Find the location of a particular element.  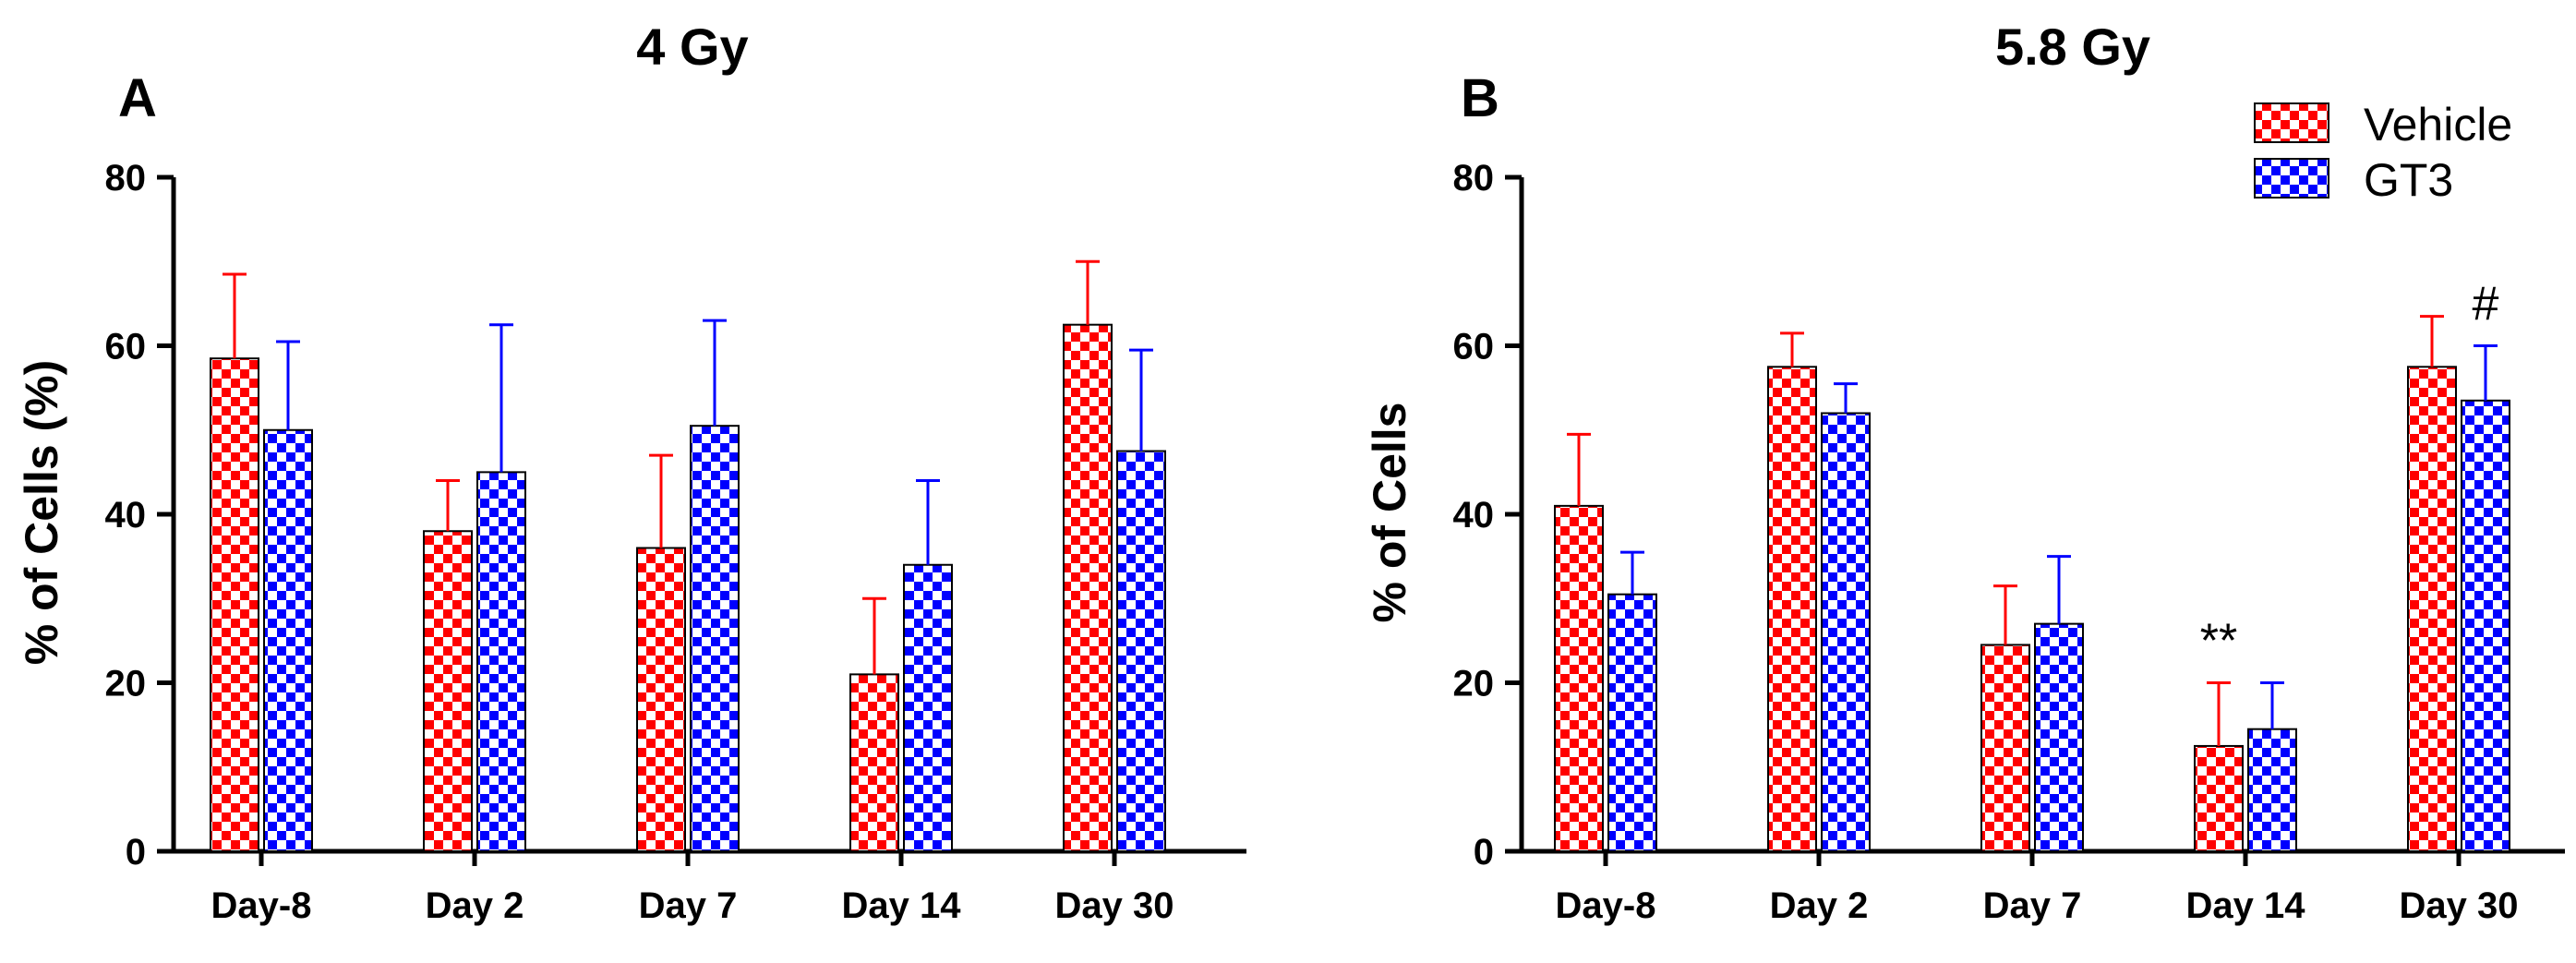

panel-b-ytick-label: 40 is located at coordinates (1474, 515).